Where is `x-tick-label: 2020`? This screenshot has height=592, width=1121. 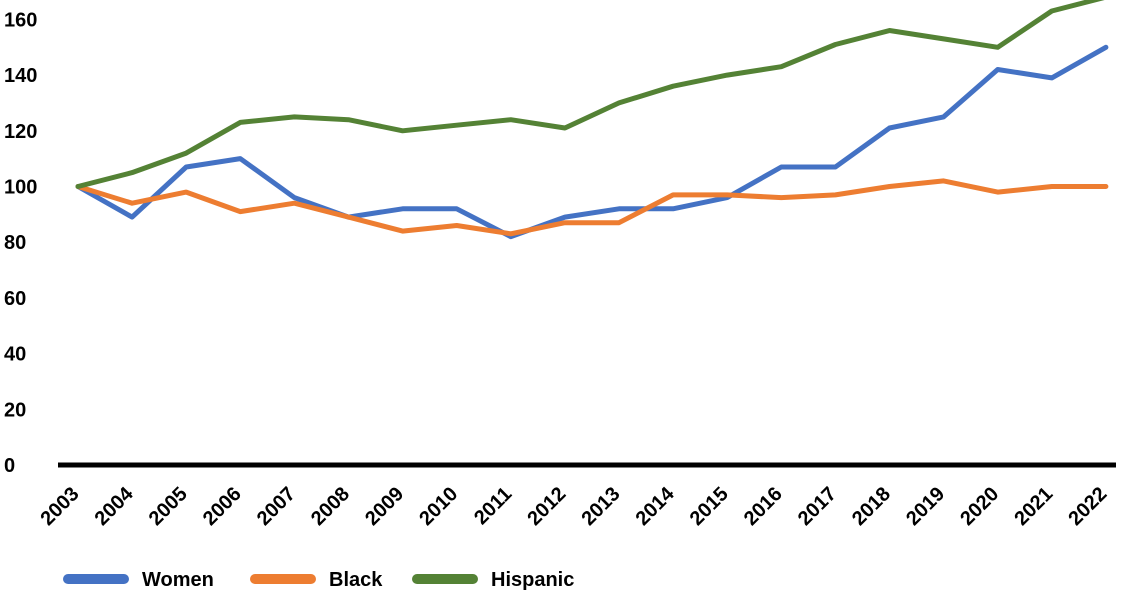 x-tick-label: 2020 is located at coordinates (979, 506).